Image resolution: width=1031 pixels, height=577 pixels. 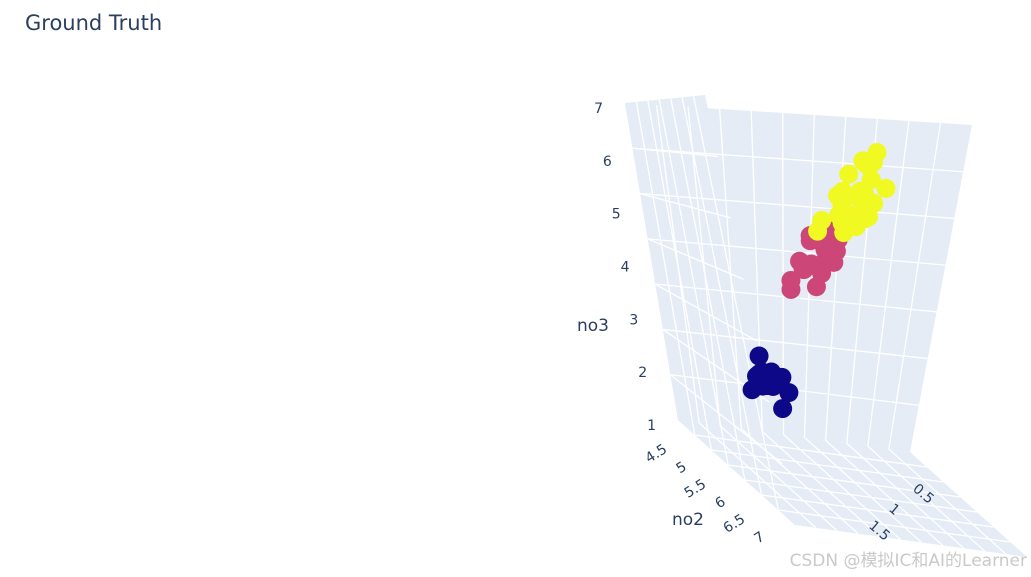 I want to click on x-axis-tick-label: 6.5, so click(x=734, y=523).